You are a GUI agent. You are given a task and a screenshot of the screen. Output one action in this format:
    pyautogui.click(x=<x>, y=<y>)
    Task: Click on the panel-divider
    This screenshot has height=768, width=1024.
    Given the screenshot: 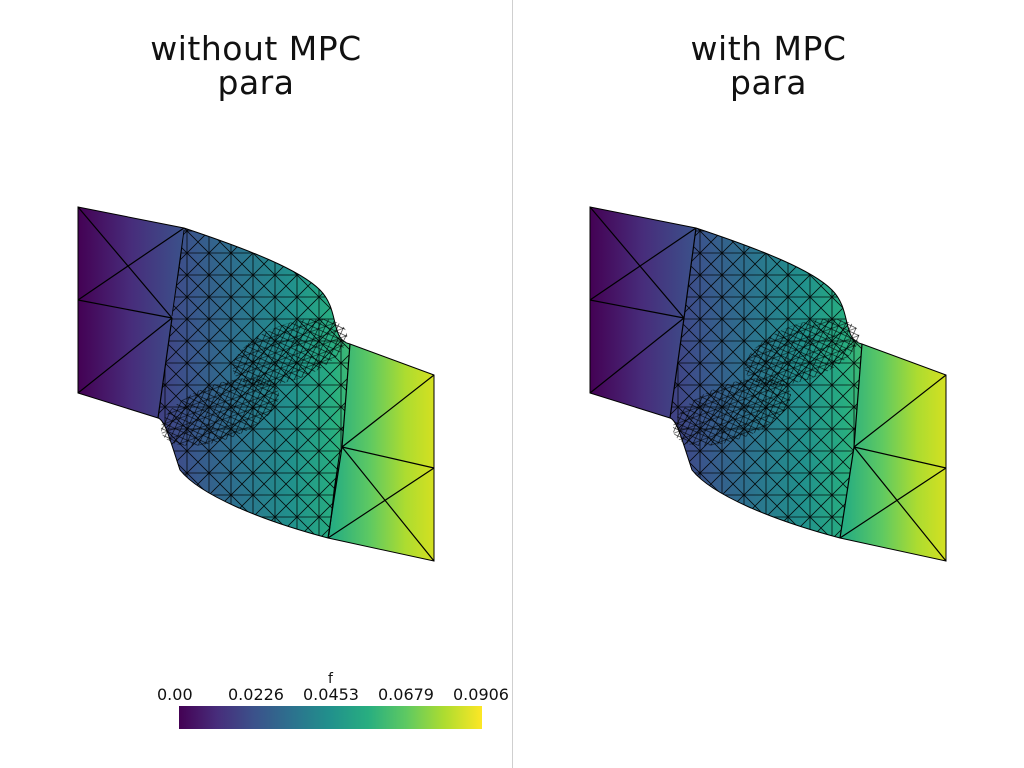 What is the action you would take?
    pyautogui.click(x=512, y=384)
    